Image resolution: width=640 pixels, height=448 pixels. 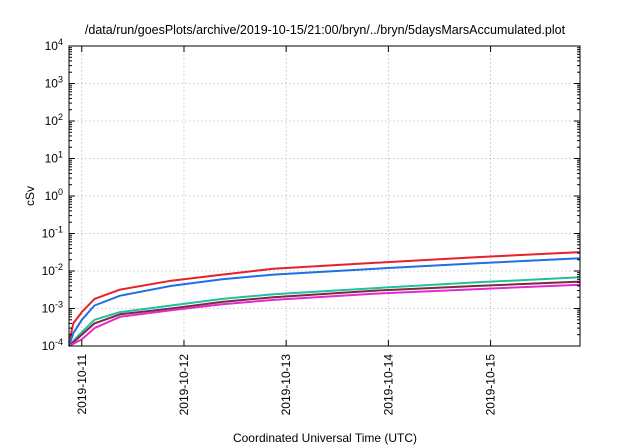 What do you see at coordinates (30, 196) in the screenshot?
I see `y-axis-label: cSv` at bounding box center [30, 196].